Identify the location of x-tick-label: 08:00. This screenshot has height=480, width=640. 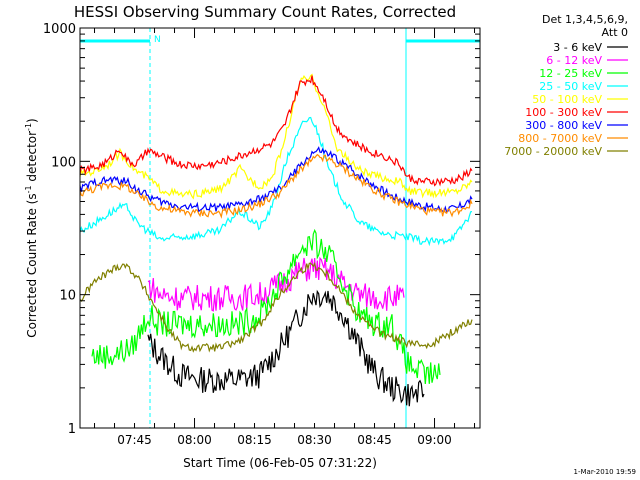
(194, 440).